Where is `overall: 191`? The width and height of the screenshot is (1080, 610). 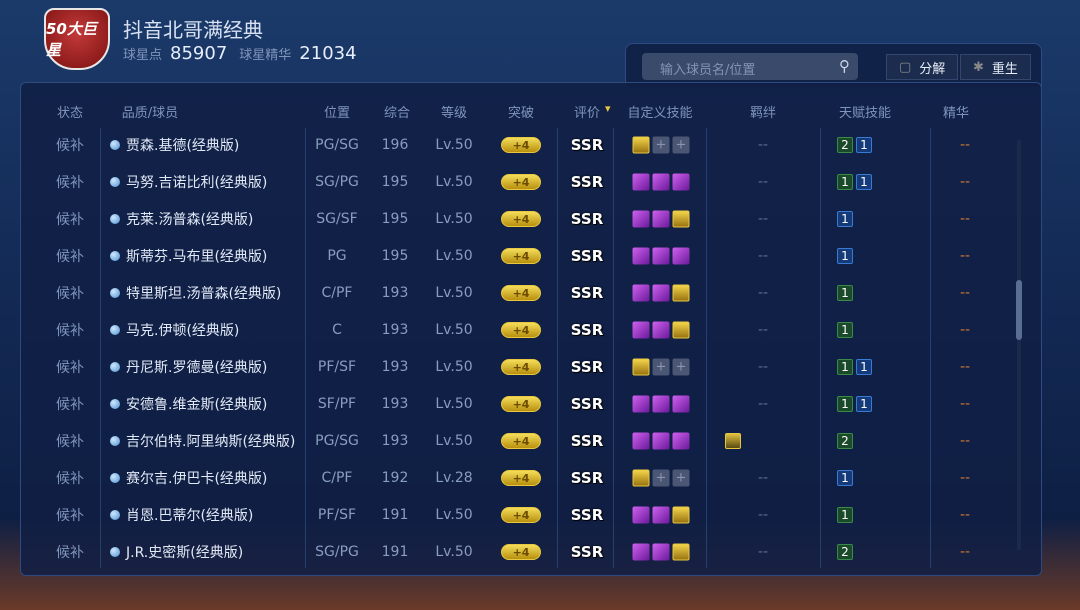 overall: 191 is located at coordinates (395, 514).